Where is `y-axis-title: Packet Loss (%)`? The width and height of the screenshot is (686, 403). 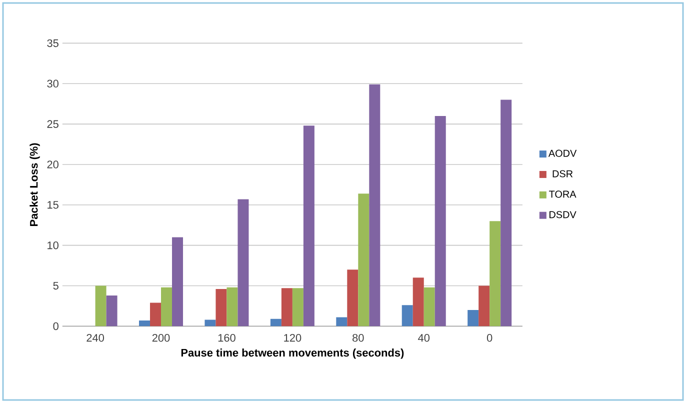 y-axis-title: Packet Loss (%) is located at coordinates (35, 184).